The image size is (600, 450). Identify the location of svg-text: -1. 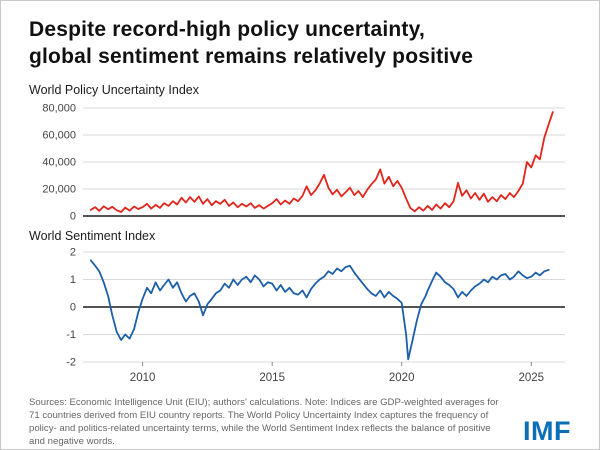
(71, 335).